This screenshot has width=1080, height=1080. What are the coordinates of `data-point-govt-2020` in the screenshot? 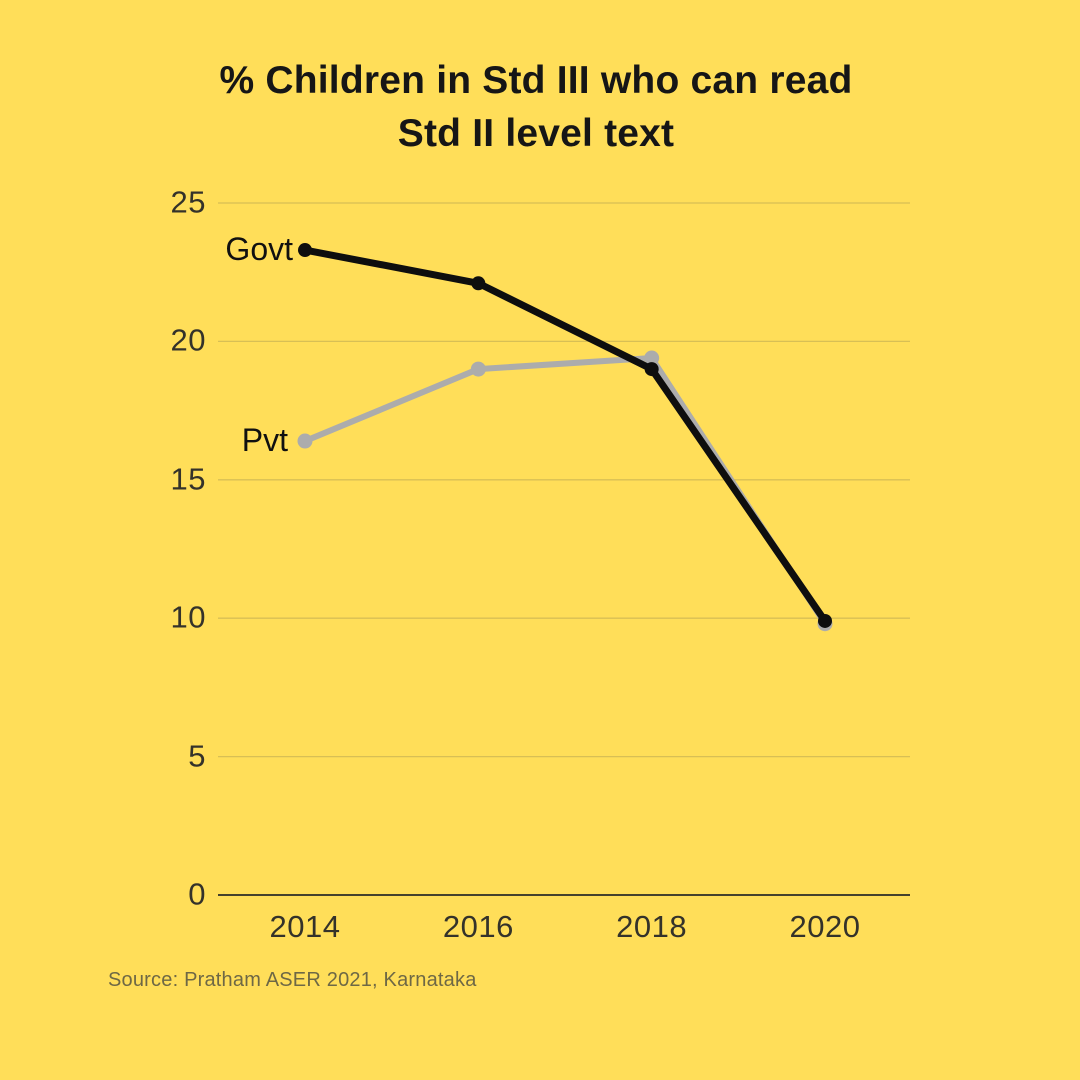 It's located at (825, 620).